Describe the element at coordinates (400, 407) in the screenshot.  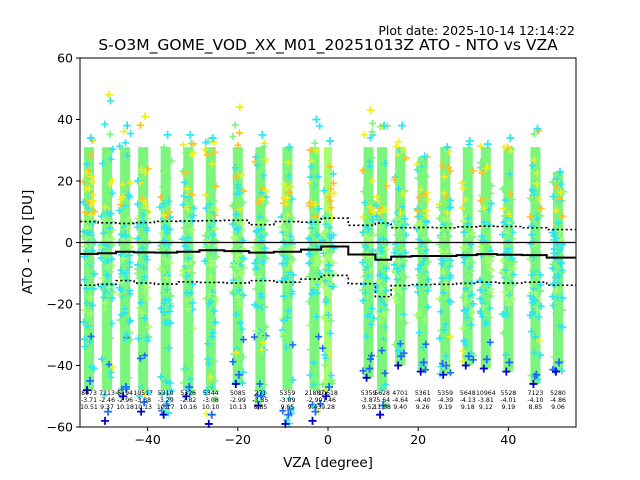
I see `bin-std-label: 9.40` at that location.